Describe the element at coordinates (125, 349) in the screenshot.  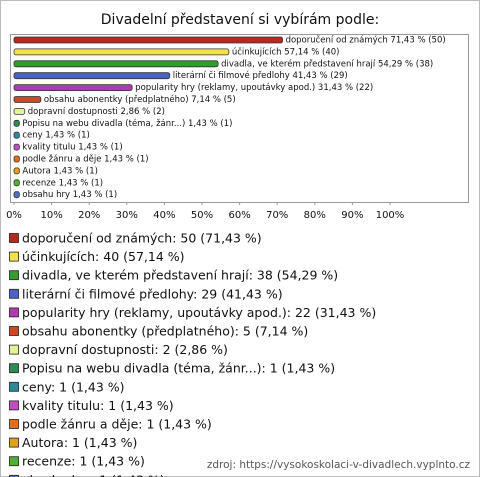
I see `legend-label: dopravní dostupnosti: 2 (2,86 %)` at that location.